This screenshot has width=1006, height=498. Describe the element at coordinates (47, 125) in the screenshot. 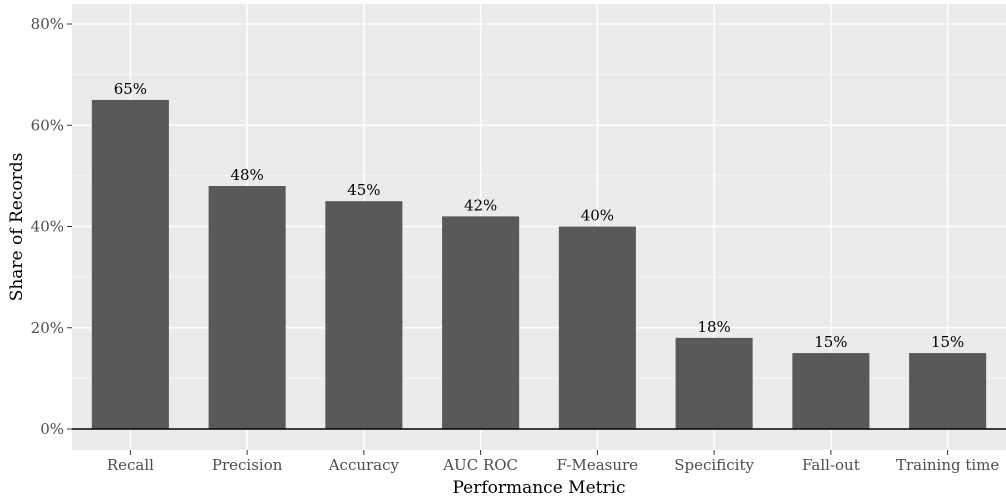

I see `y-tick-label: 60%` at that location.